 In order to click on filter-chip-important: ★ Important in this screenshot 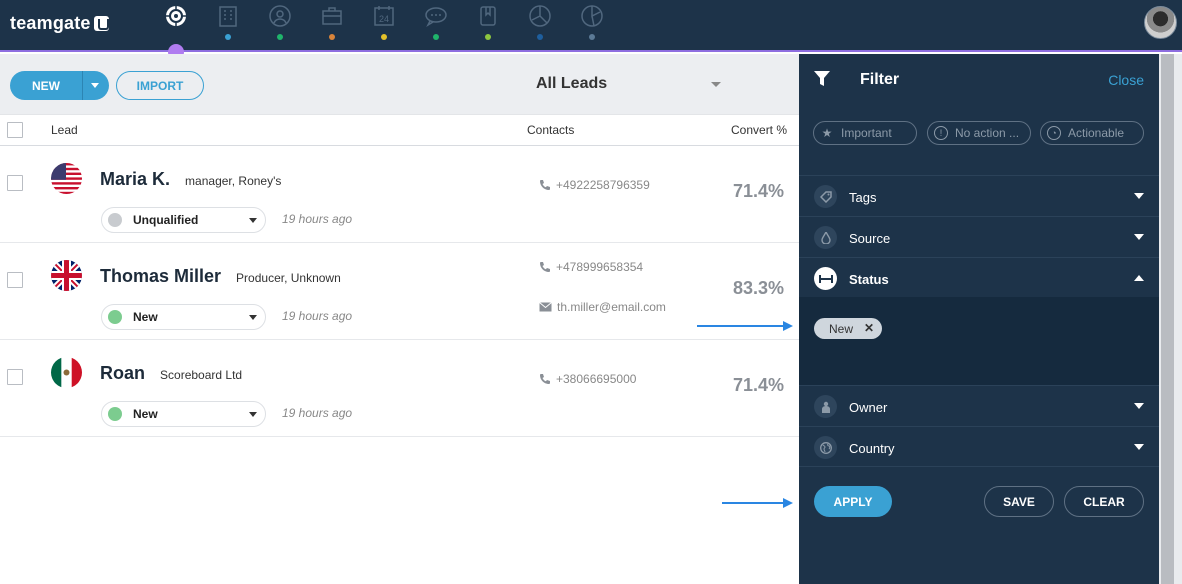, I will do `click(865, 133)`.